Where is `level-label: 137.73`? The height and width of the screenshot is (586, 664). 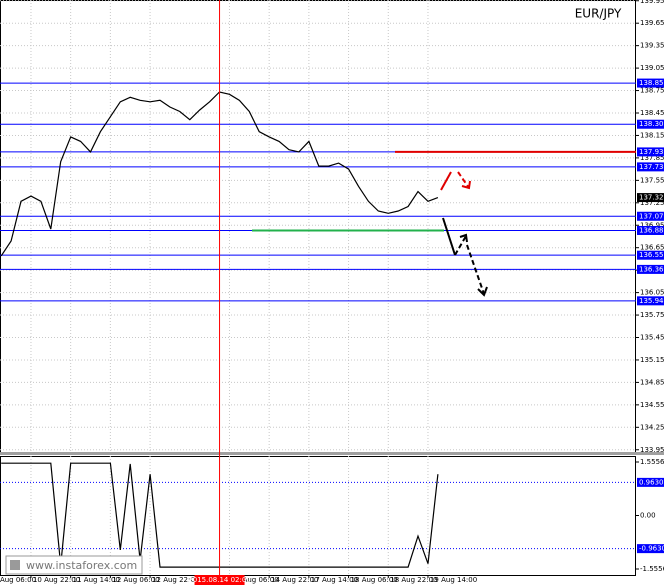 level-label: 137.73 is located at coordinates (651, 167).